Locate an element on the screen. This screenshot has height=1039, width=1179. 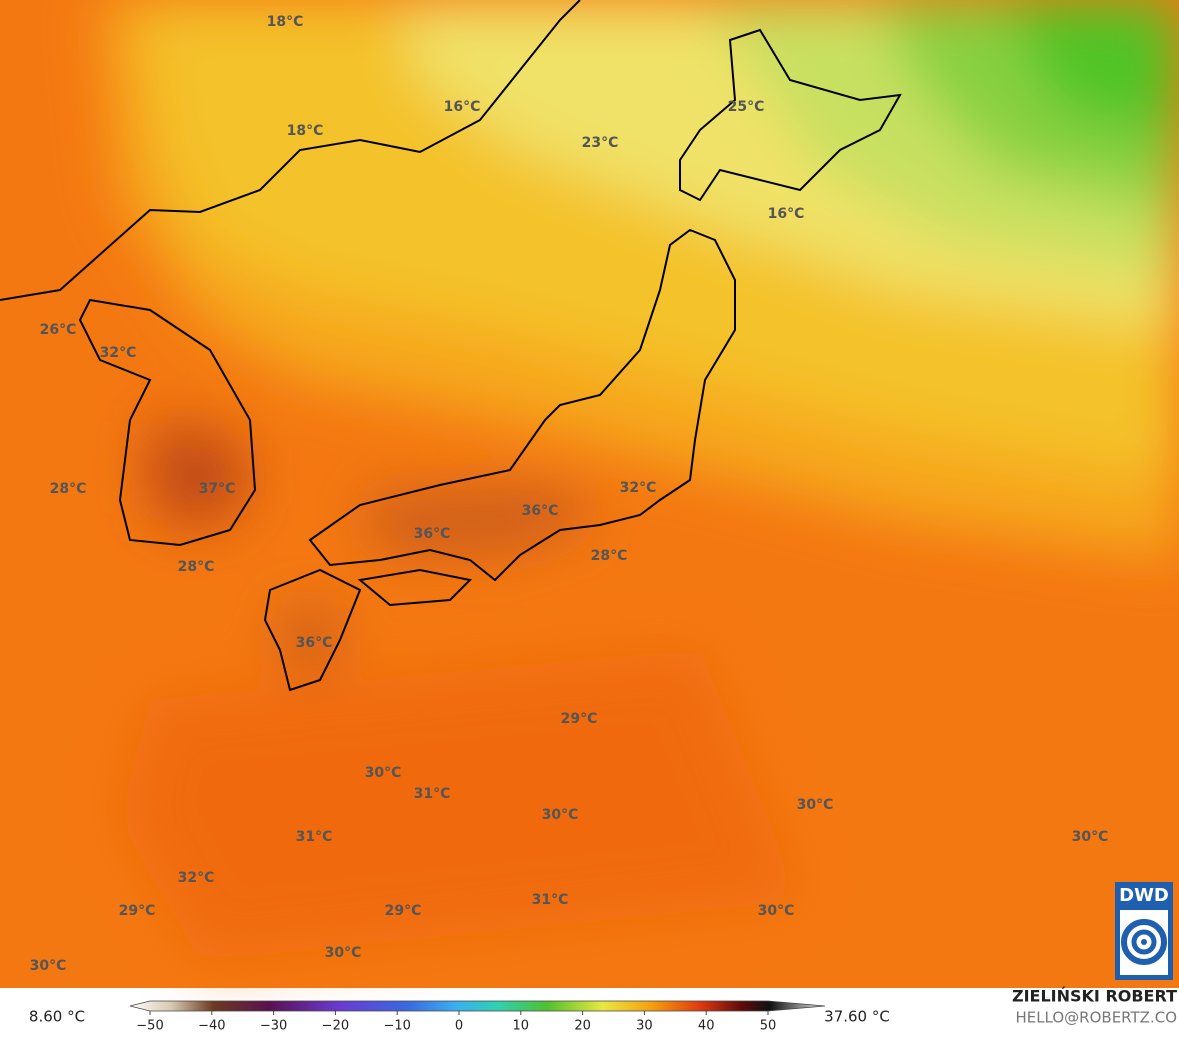
colorbar-tick-label: −10 is located at coordinates (396, 1026).